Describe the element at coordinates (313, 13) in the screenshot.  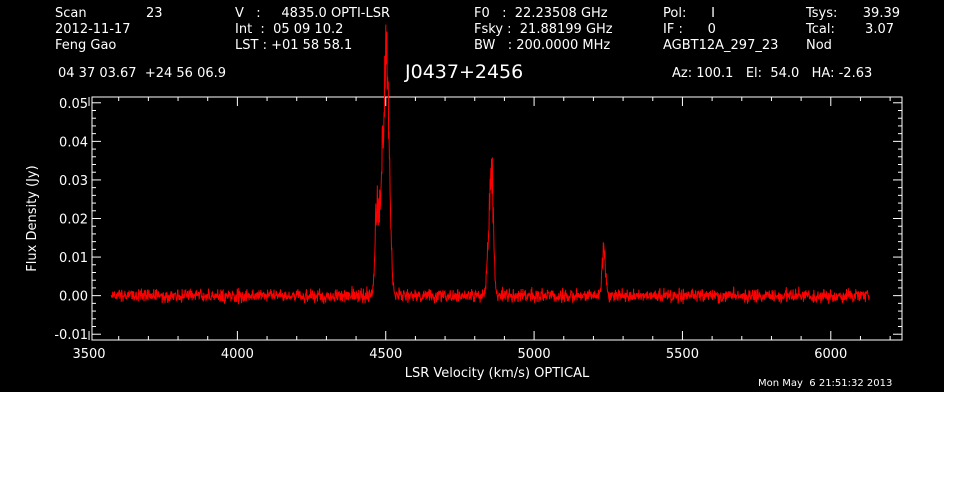
I see `velocity-line: V : 4835.0 OPTI-LSR` at that location.